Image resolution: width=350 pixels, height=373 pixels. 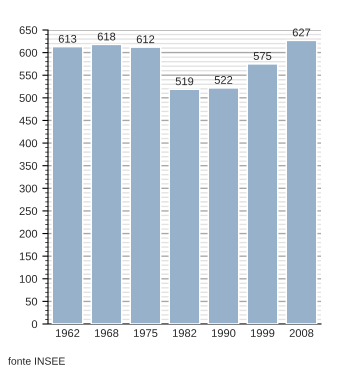 What do you see at coordinates (28, 166) in the screenshot?
I see `y-tick-label: 350` at bounding box center [28, 166].